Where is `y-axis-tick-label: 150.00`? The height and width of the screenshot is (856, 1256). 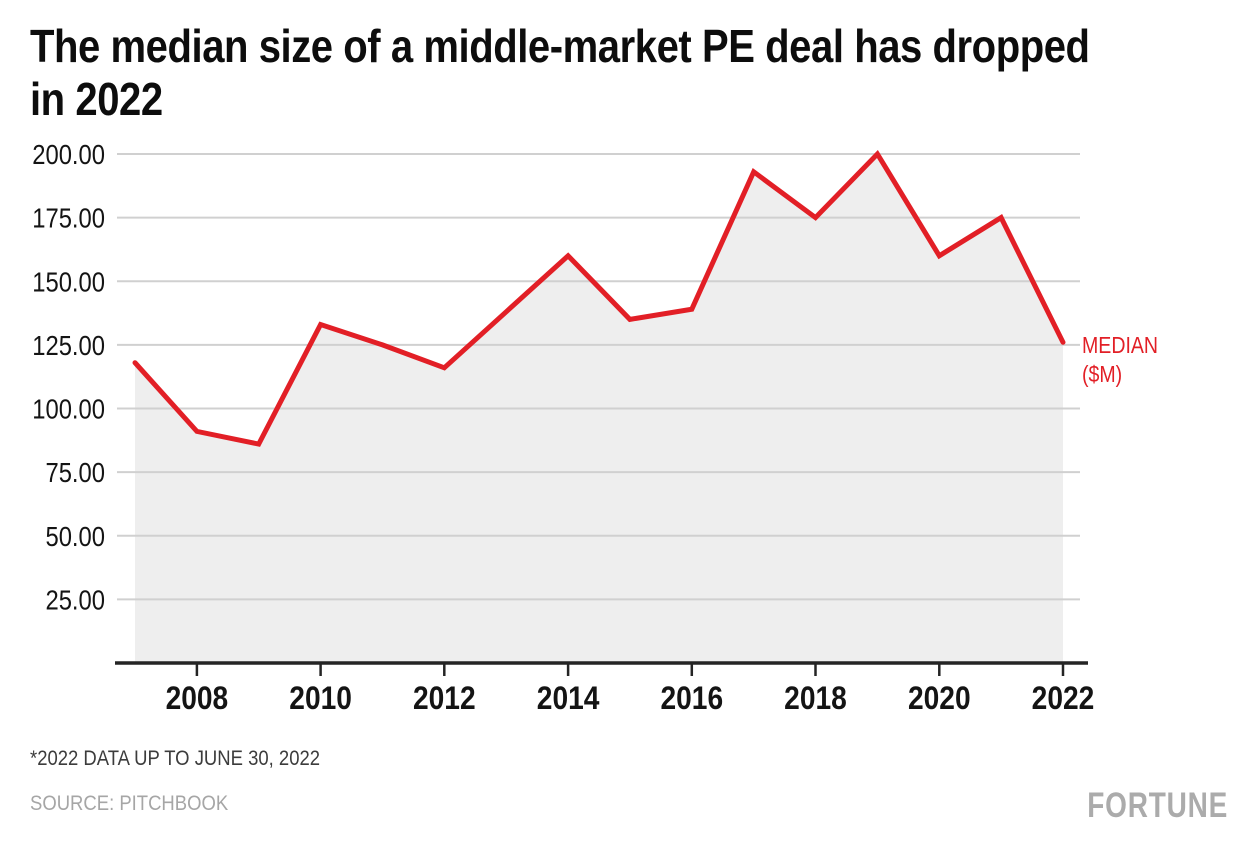
y-axis-tick-label: 150.00 is located at coordinates (68, 281).